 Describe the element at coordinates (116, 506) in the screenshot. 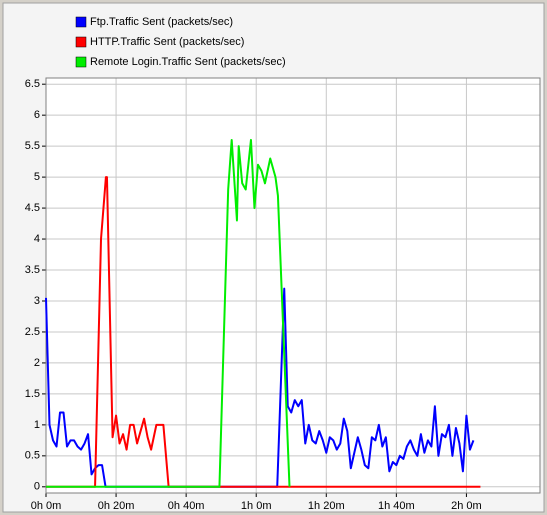

I see `x-tick-label: 0h 20m` at that location.